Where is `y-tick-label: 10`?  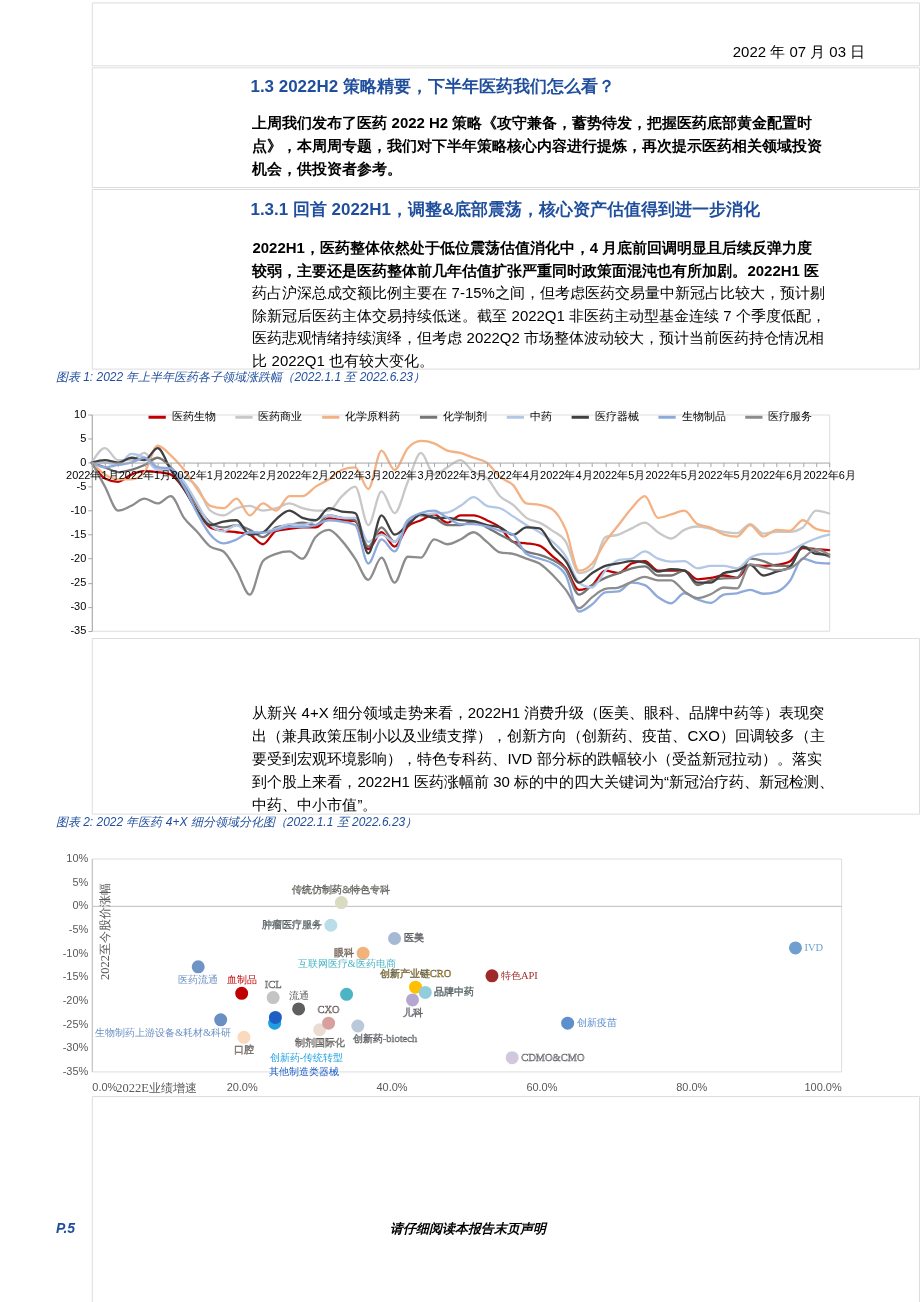 y-tick-label: 10 is located at coordinates (80, 414).